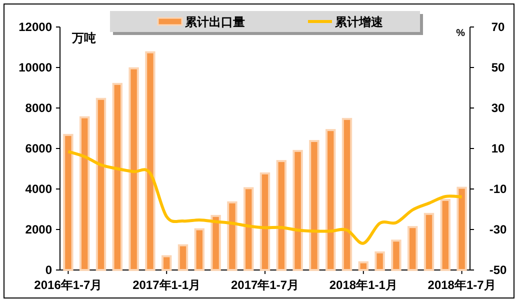 The width and height of the screenshot is (518, 302). I want to click on x-tick-label: 2016年1-7月, so click(68, 285).